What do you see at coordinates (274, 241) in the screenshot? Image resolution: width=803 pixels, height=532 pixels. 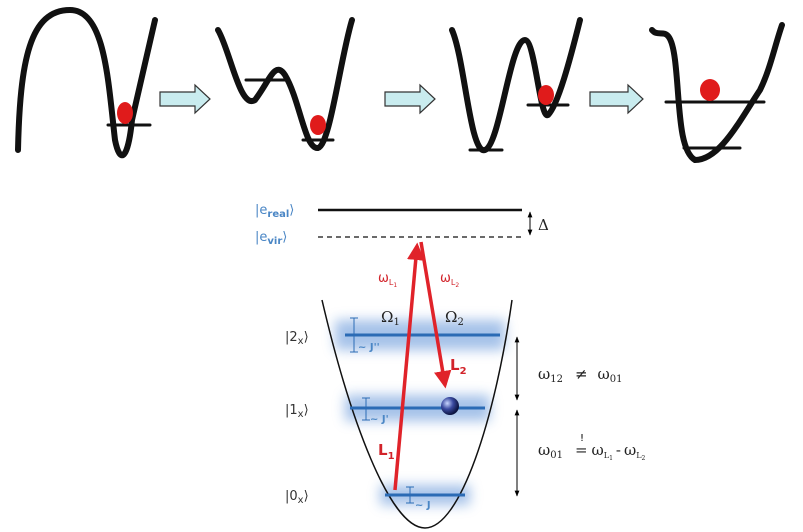 I see `text-part: vir` at bounding box center [274, 241].